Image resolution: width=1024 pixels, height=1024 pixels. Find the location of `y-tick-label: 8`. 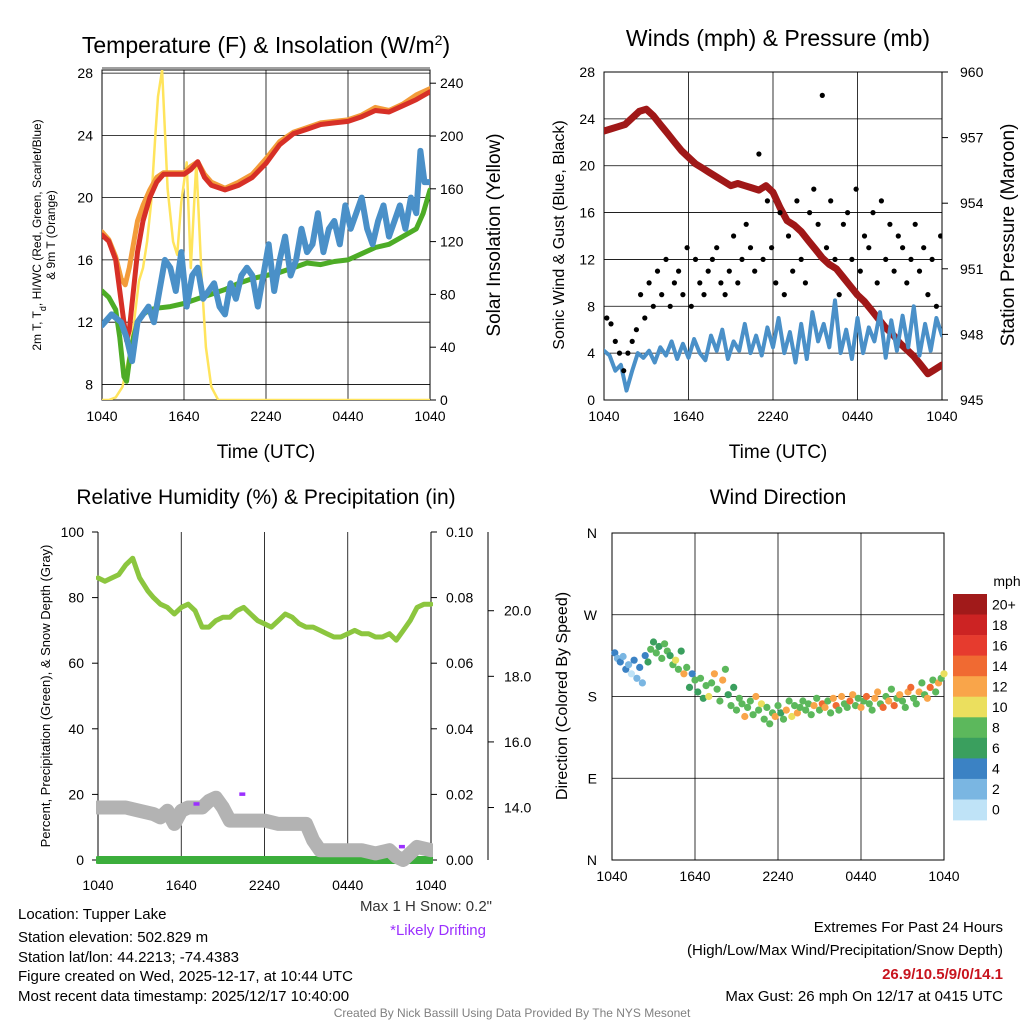

y-tick-label: 8 is located at coordinates (591, 306).